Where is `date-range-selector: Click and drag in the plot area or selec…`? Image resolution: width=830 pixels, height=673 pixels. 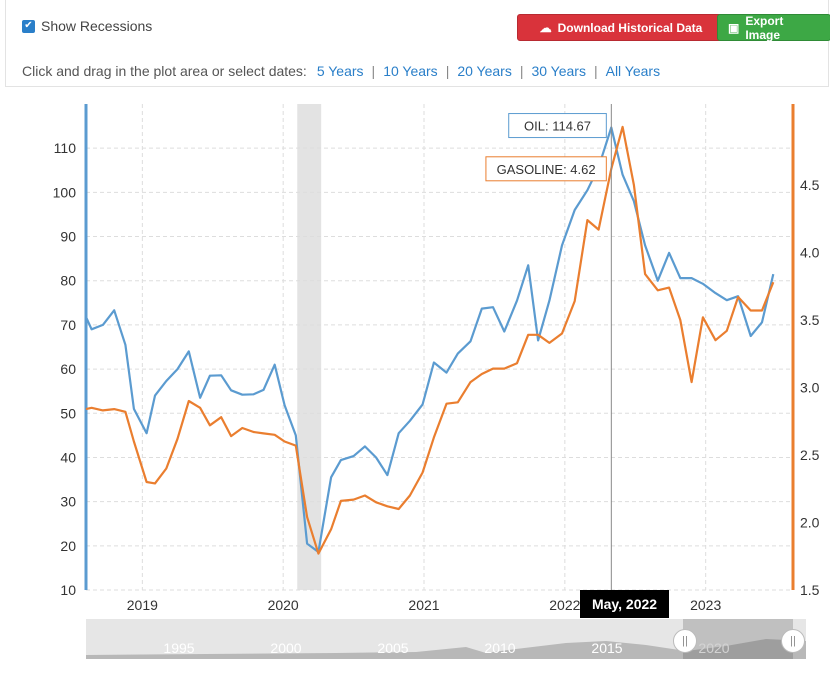 date-range-selector: Click and drag in the plot area or selec… is located at coordinates (341, 71).